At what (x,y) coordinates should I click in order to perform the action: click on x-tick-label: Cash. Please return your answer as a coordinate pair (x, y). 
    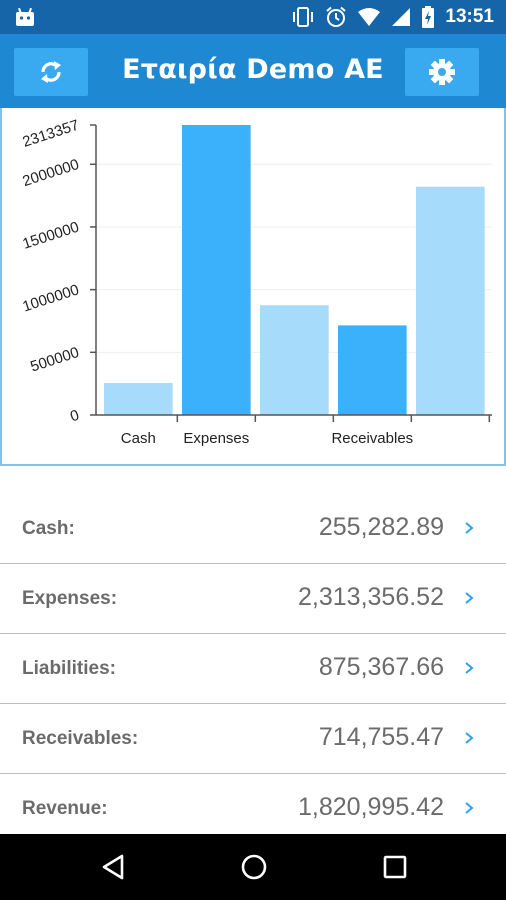
    Looking at the image, I should click on (138, 438).